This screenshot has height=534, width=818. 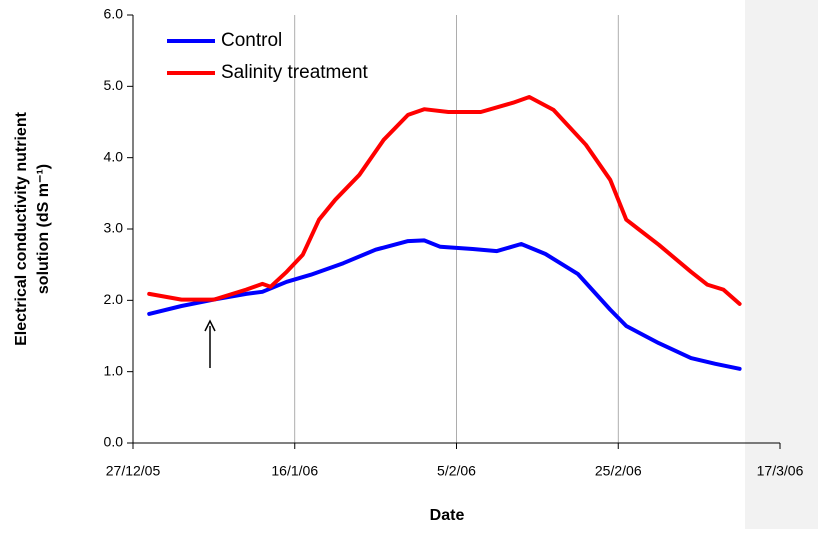 What do you see at coordinates (456, 471) in the screenshot?
I see `x-tick-label: 5/2/06` at bounding box center [456, 471].